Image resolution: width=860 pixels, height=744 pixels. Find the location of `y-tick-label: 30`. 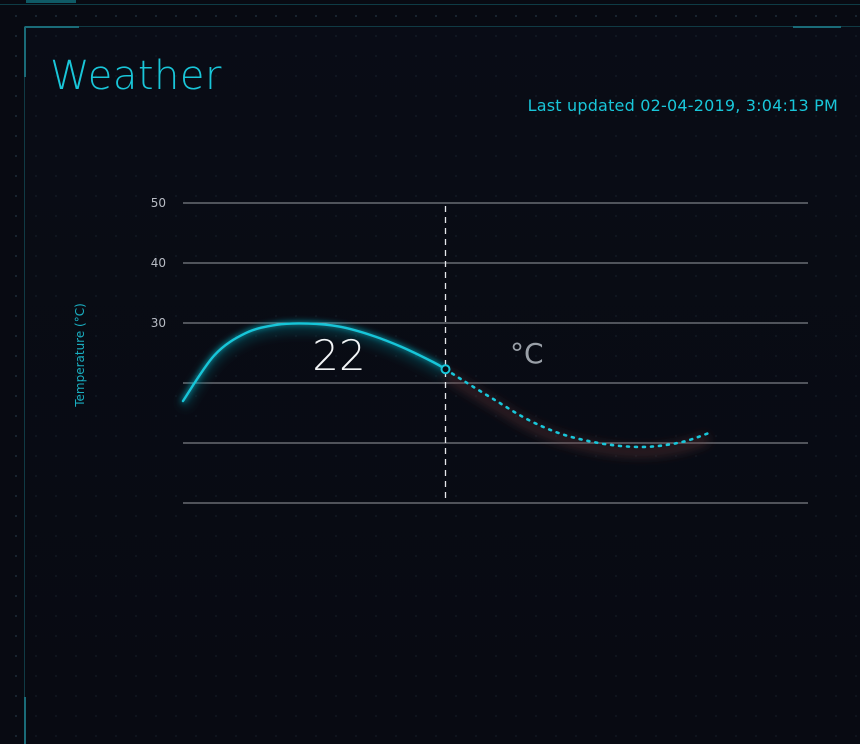

y-tick-label: 30 is located at coordinates (158, 323).